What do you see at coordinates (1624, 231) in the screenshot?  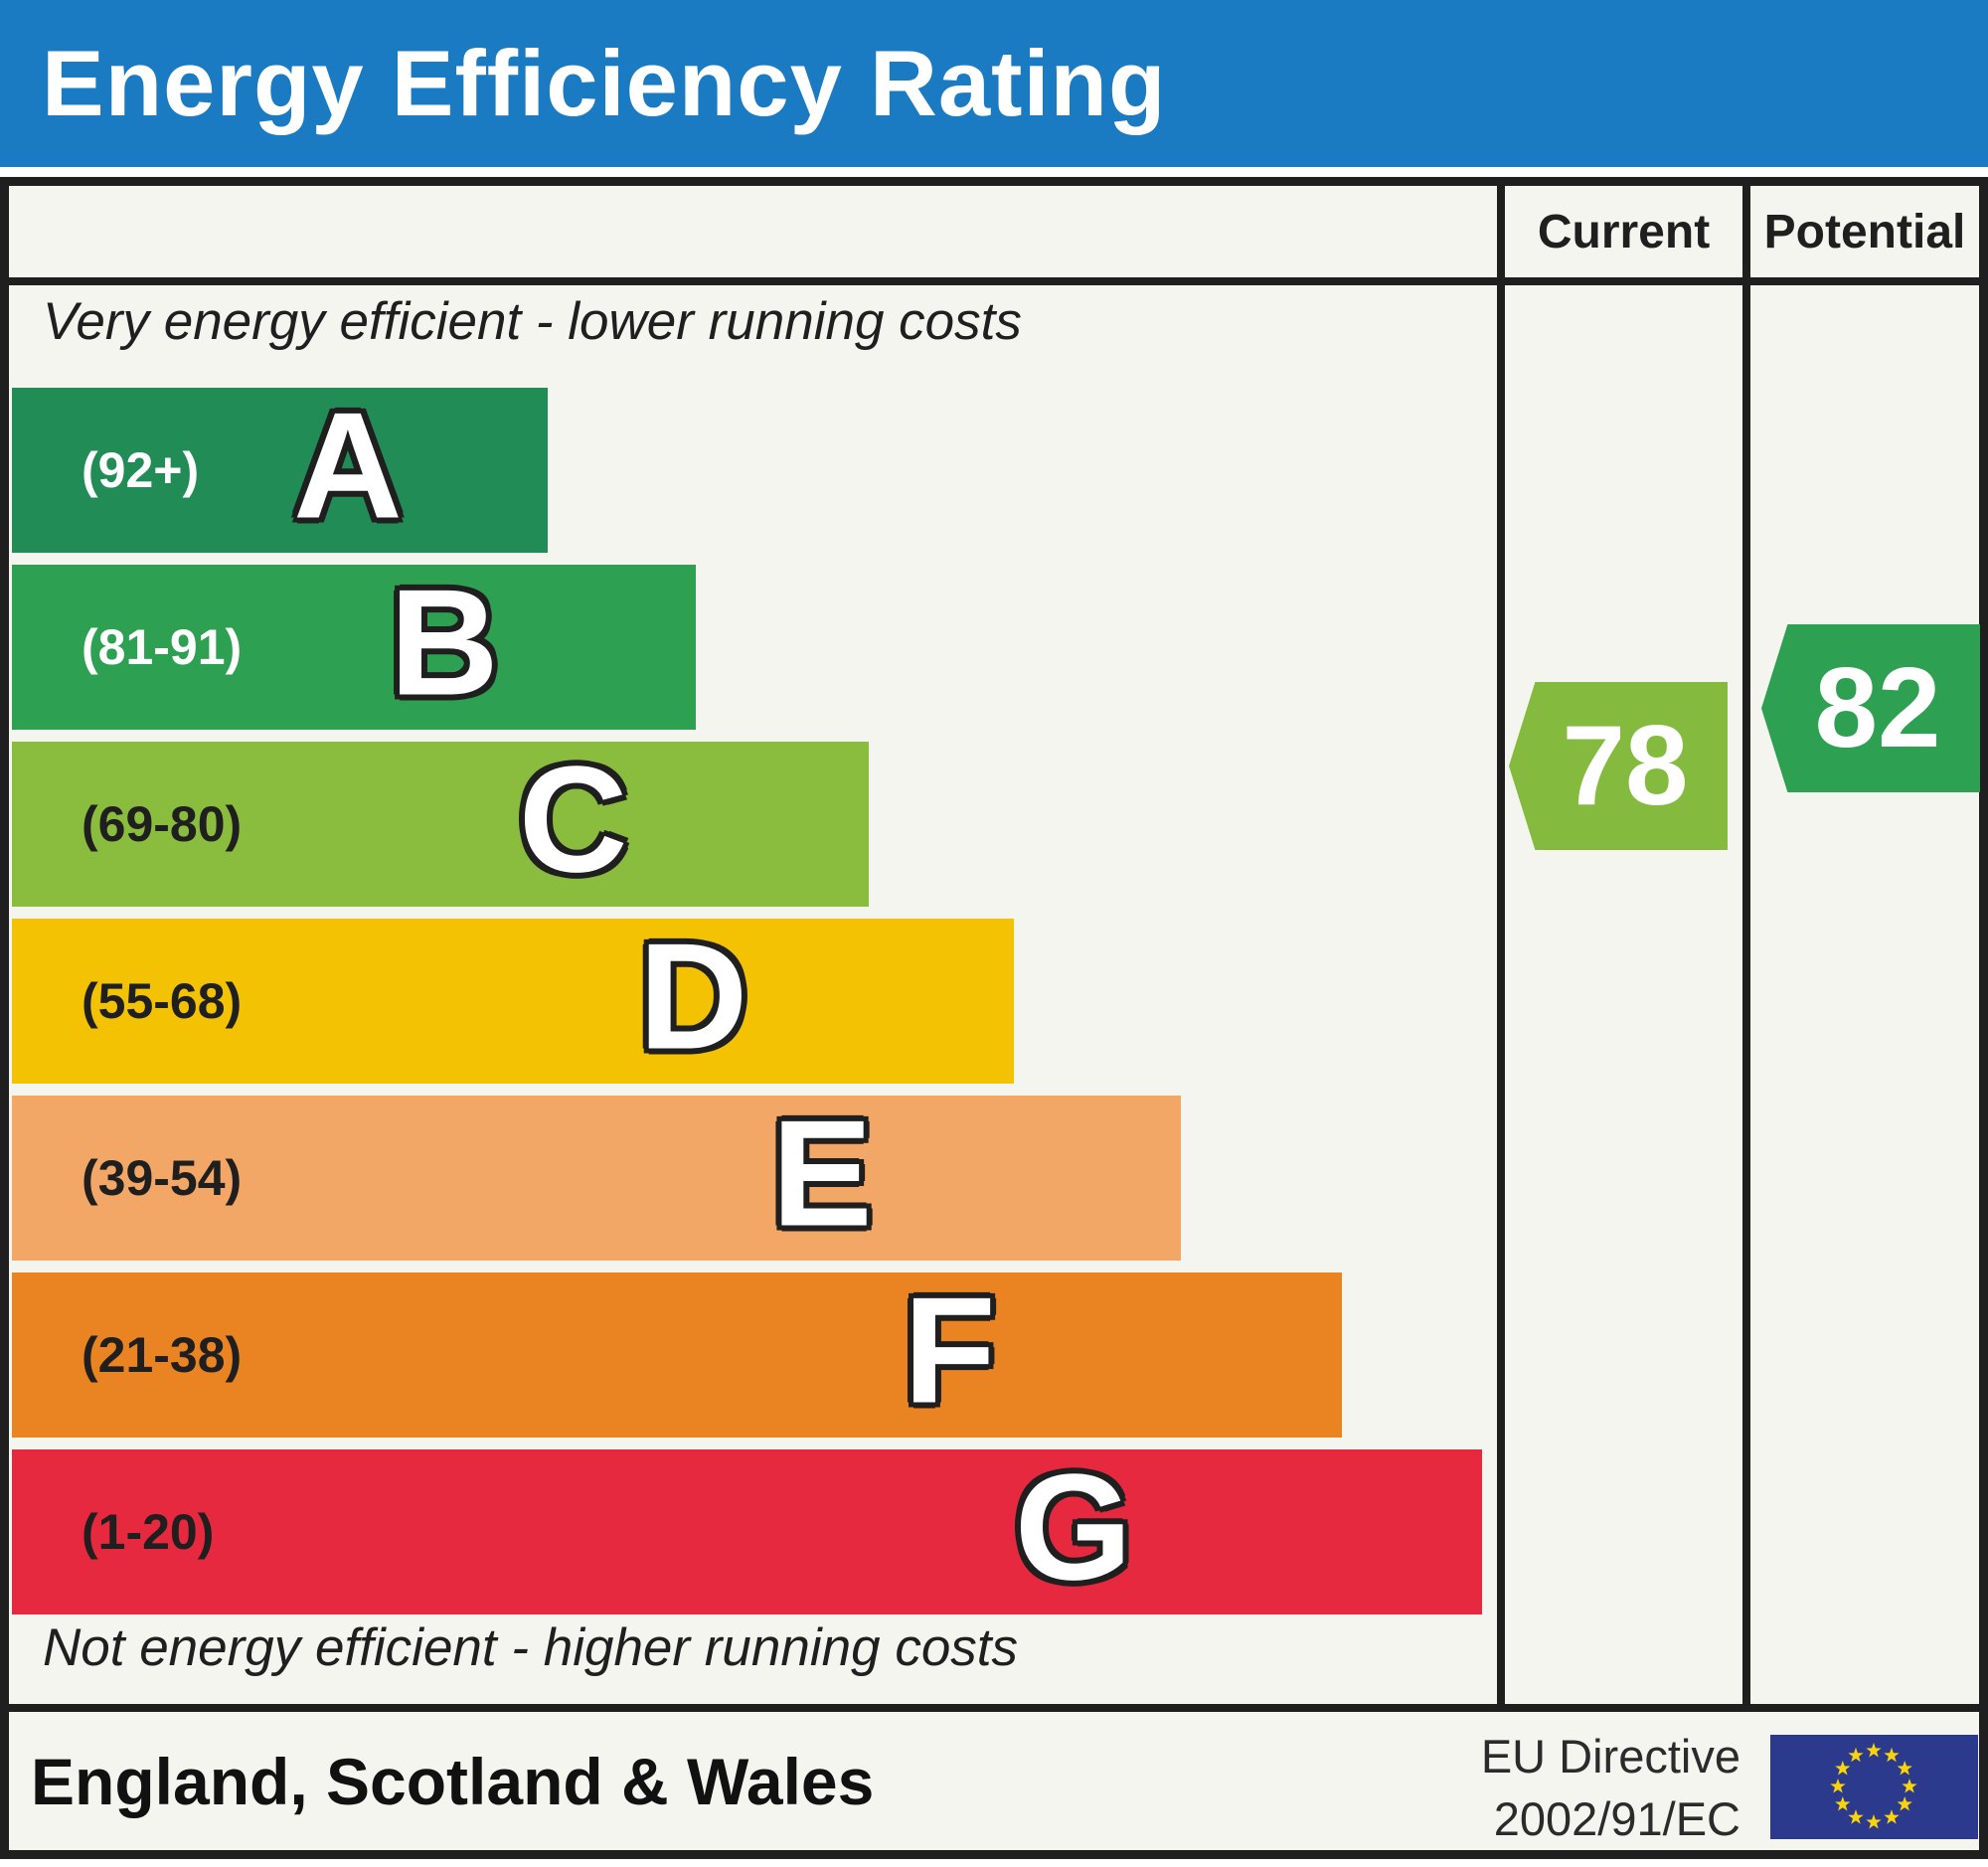 I see `current-column-header: Current` at bounding box center [1624, 231].